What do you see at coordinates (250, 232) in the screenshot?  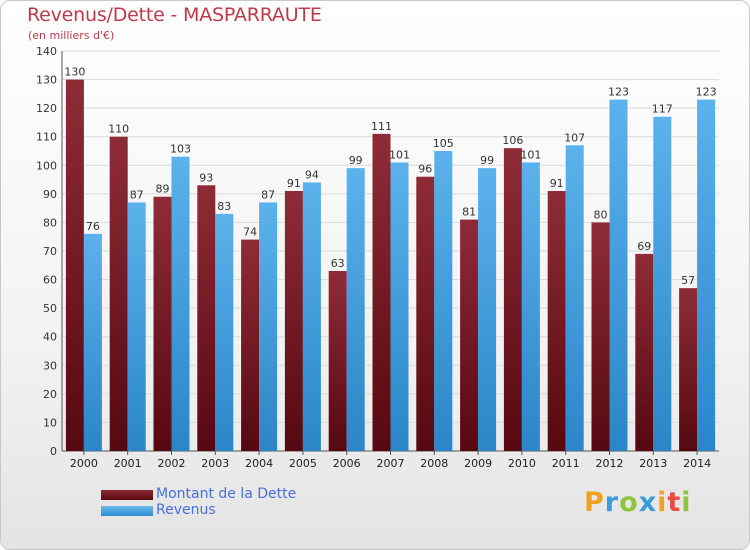 I see `data-label-debt: 74` at bounding box center [250, 232].